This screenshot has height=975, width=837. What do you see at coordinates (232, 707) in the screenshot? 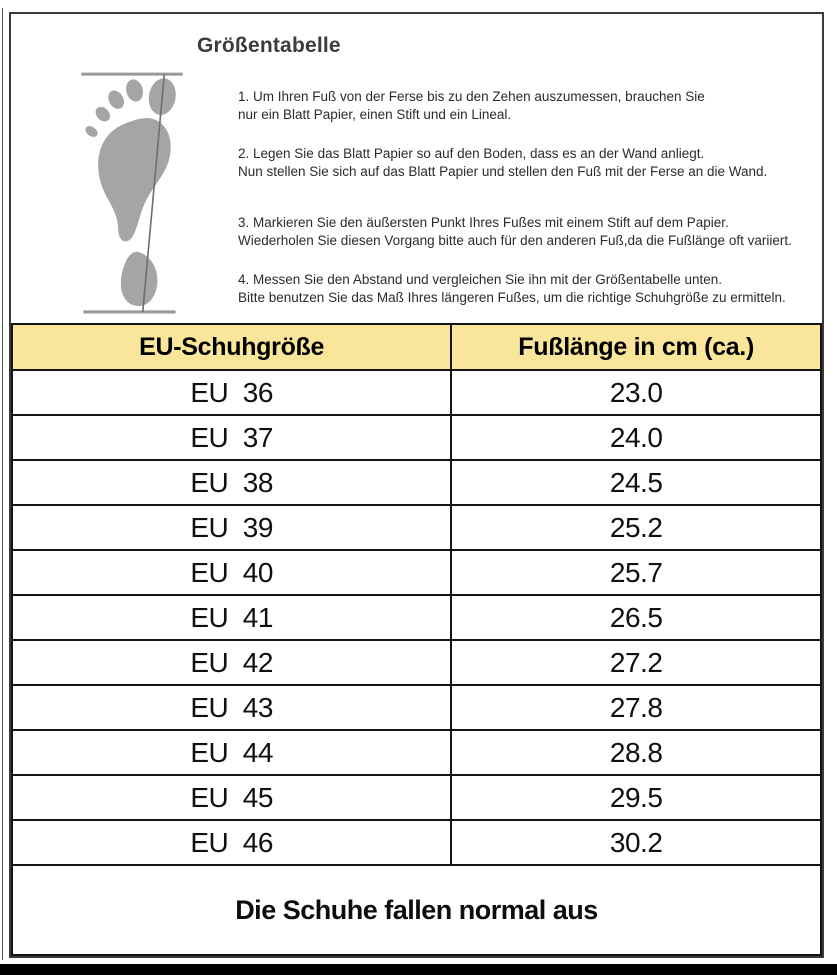
I see `size-cell: EU 43` at bounding box center [232, 707].